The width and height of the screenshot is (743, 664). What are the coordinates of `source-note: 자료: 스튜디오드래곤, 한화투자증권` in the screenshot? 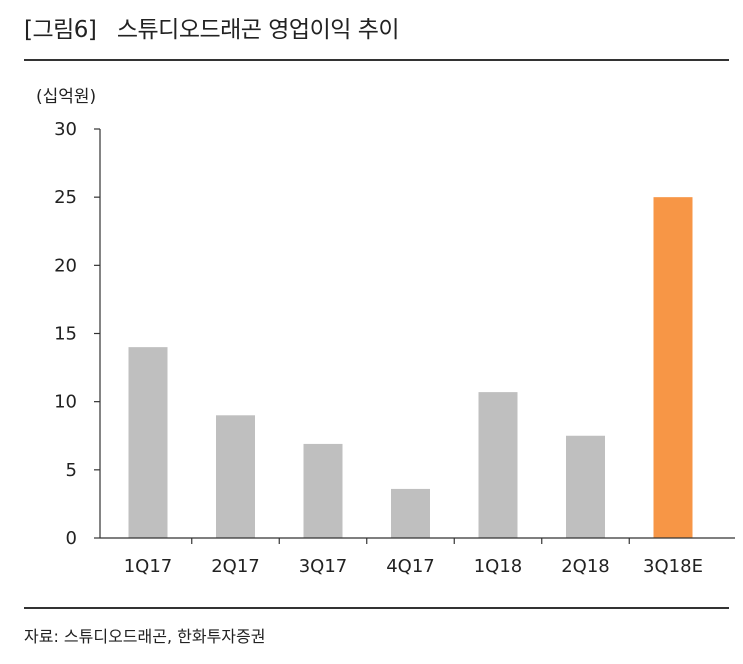 It's located at (145, 636).